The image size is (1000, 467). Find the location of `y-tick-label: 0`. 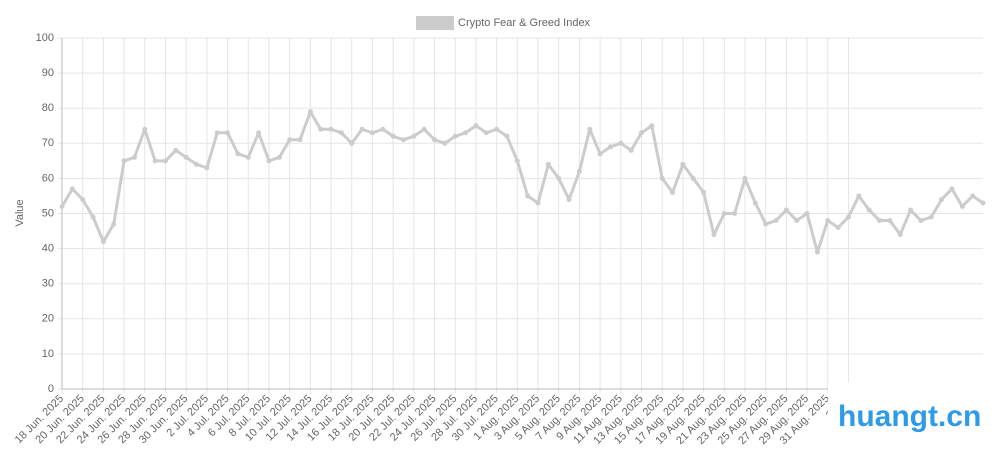

y-tick-label: 0 is located at coordinates (51, 389).